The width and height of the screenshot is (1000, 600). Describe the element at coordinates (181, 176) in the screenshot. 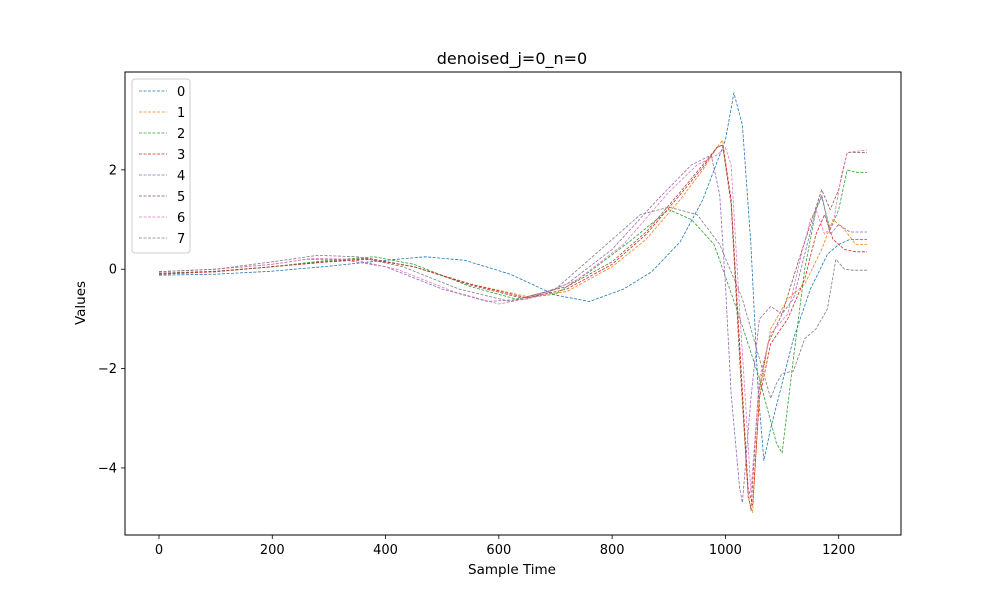

I see `legend-label-4: 4` at that location.